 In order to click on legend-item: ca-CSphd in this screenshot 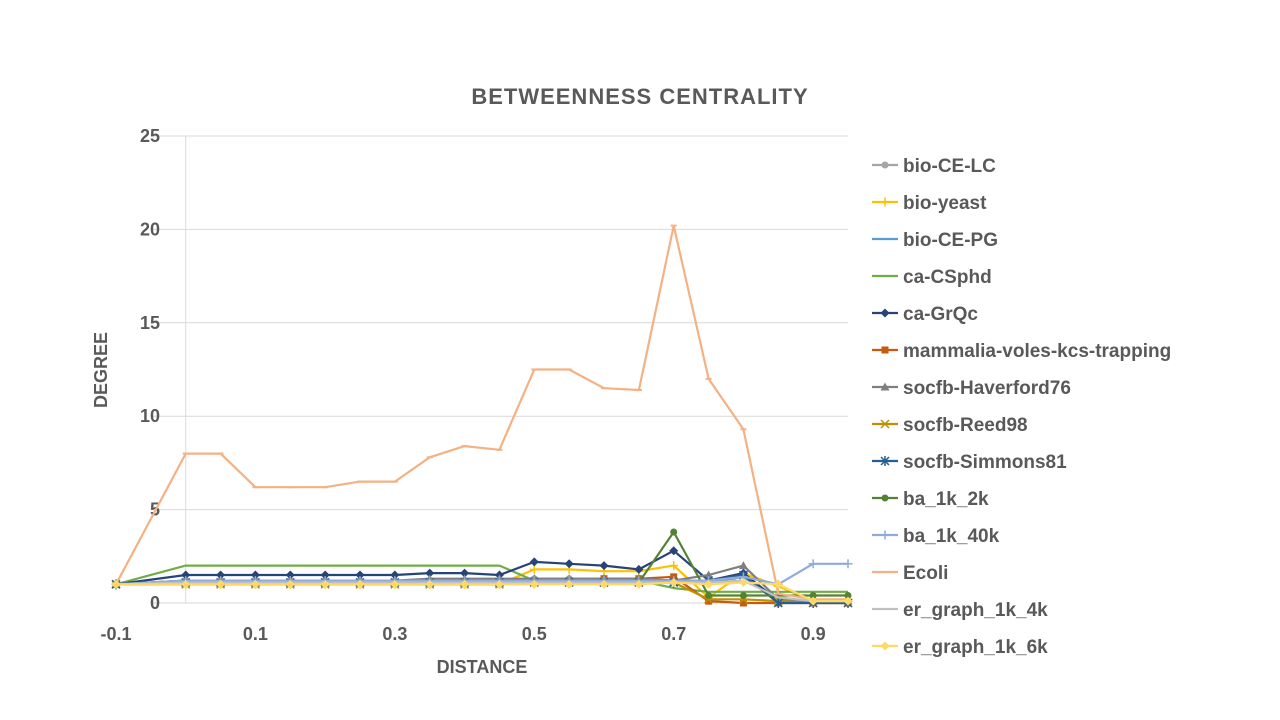, I will do `click(932, 277)`.